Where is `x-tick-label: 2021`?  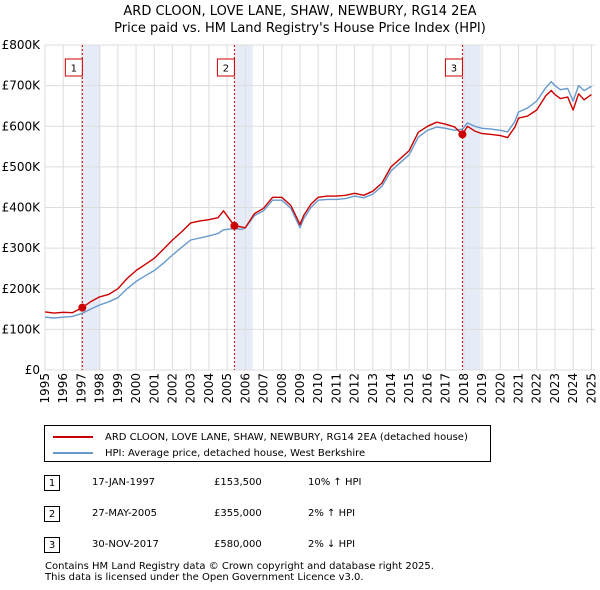
x-tick-label: 2021 is located at coordinates (519, 388).